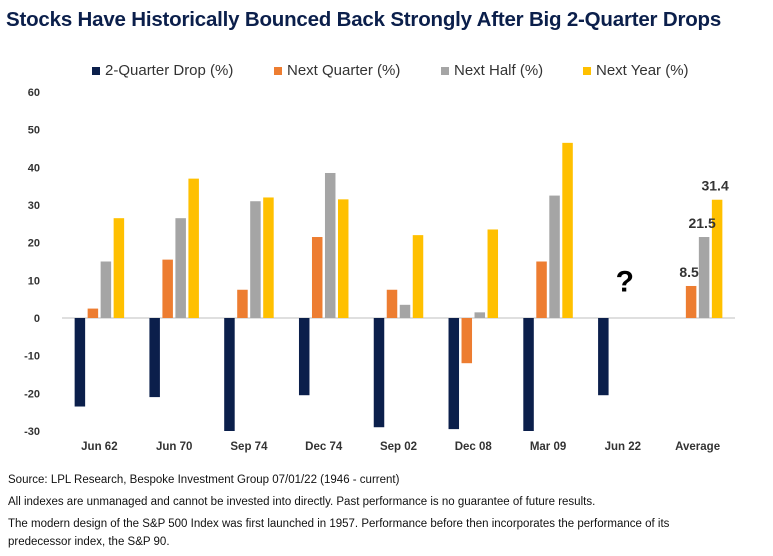  I want to click on legend-label-2-quarter-drop: 2-Quarter Drop (%), so click(169, 70).